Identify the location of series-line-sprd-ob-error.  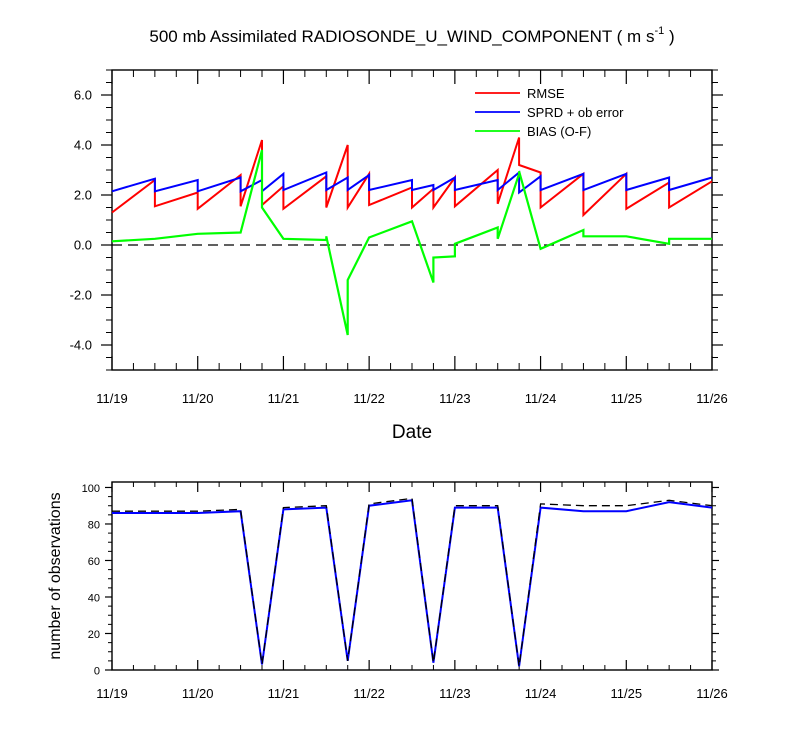
(412, 182).